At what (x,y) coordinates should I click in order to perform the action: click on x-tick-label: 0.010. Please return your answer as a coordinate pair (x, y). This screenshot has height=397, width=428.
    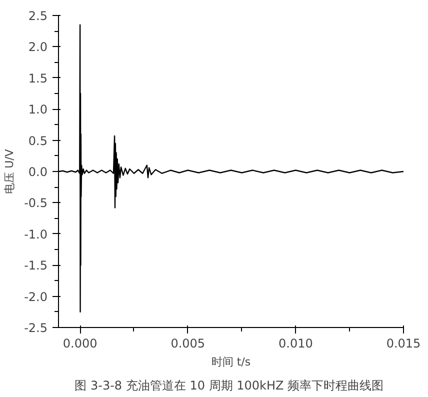
    Looking at the image, I should click on (295, 343).